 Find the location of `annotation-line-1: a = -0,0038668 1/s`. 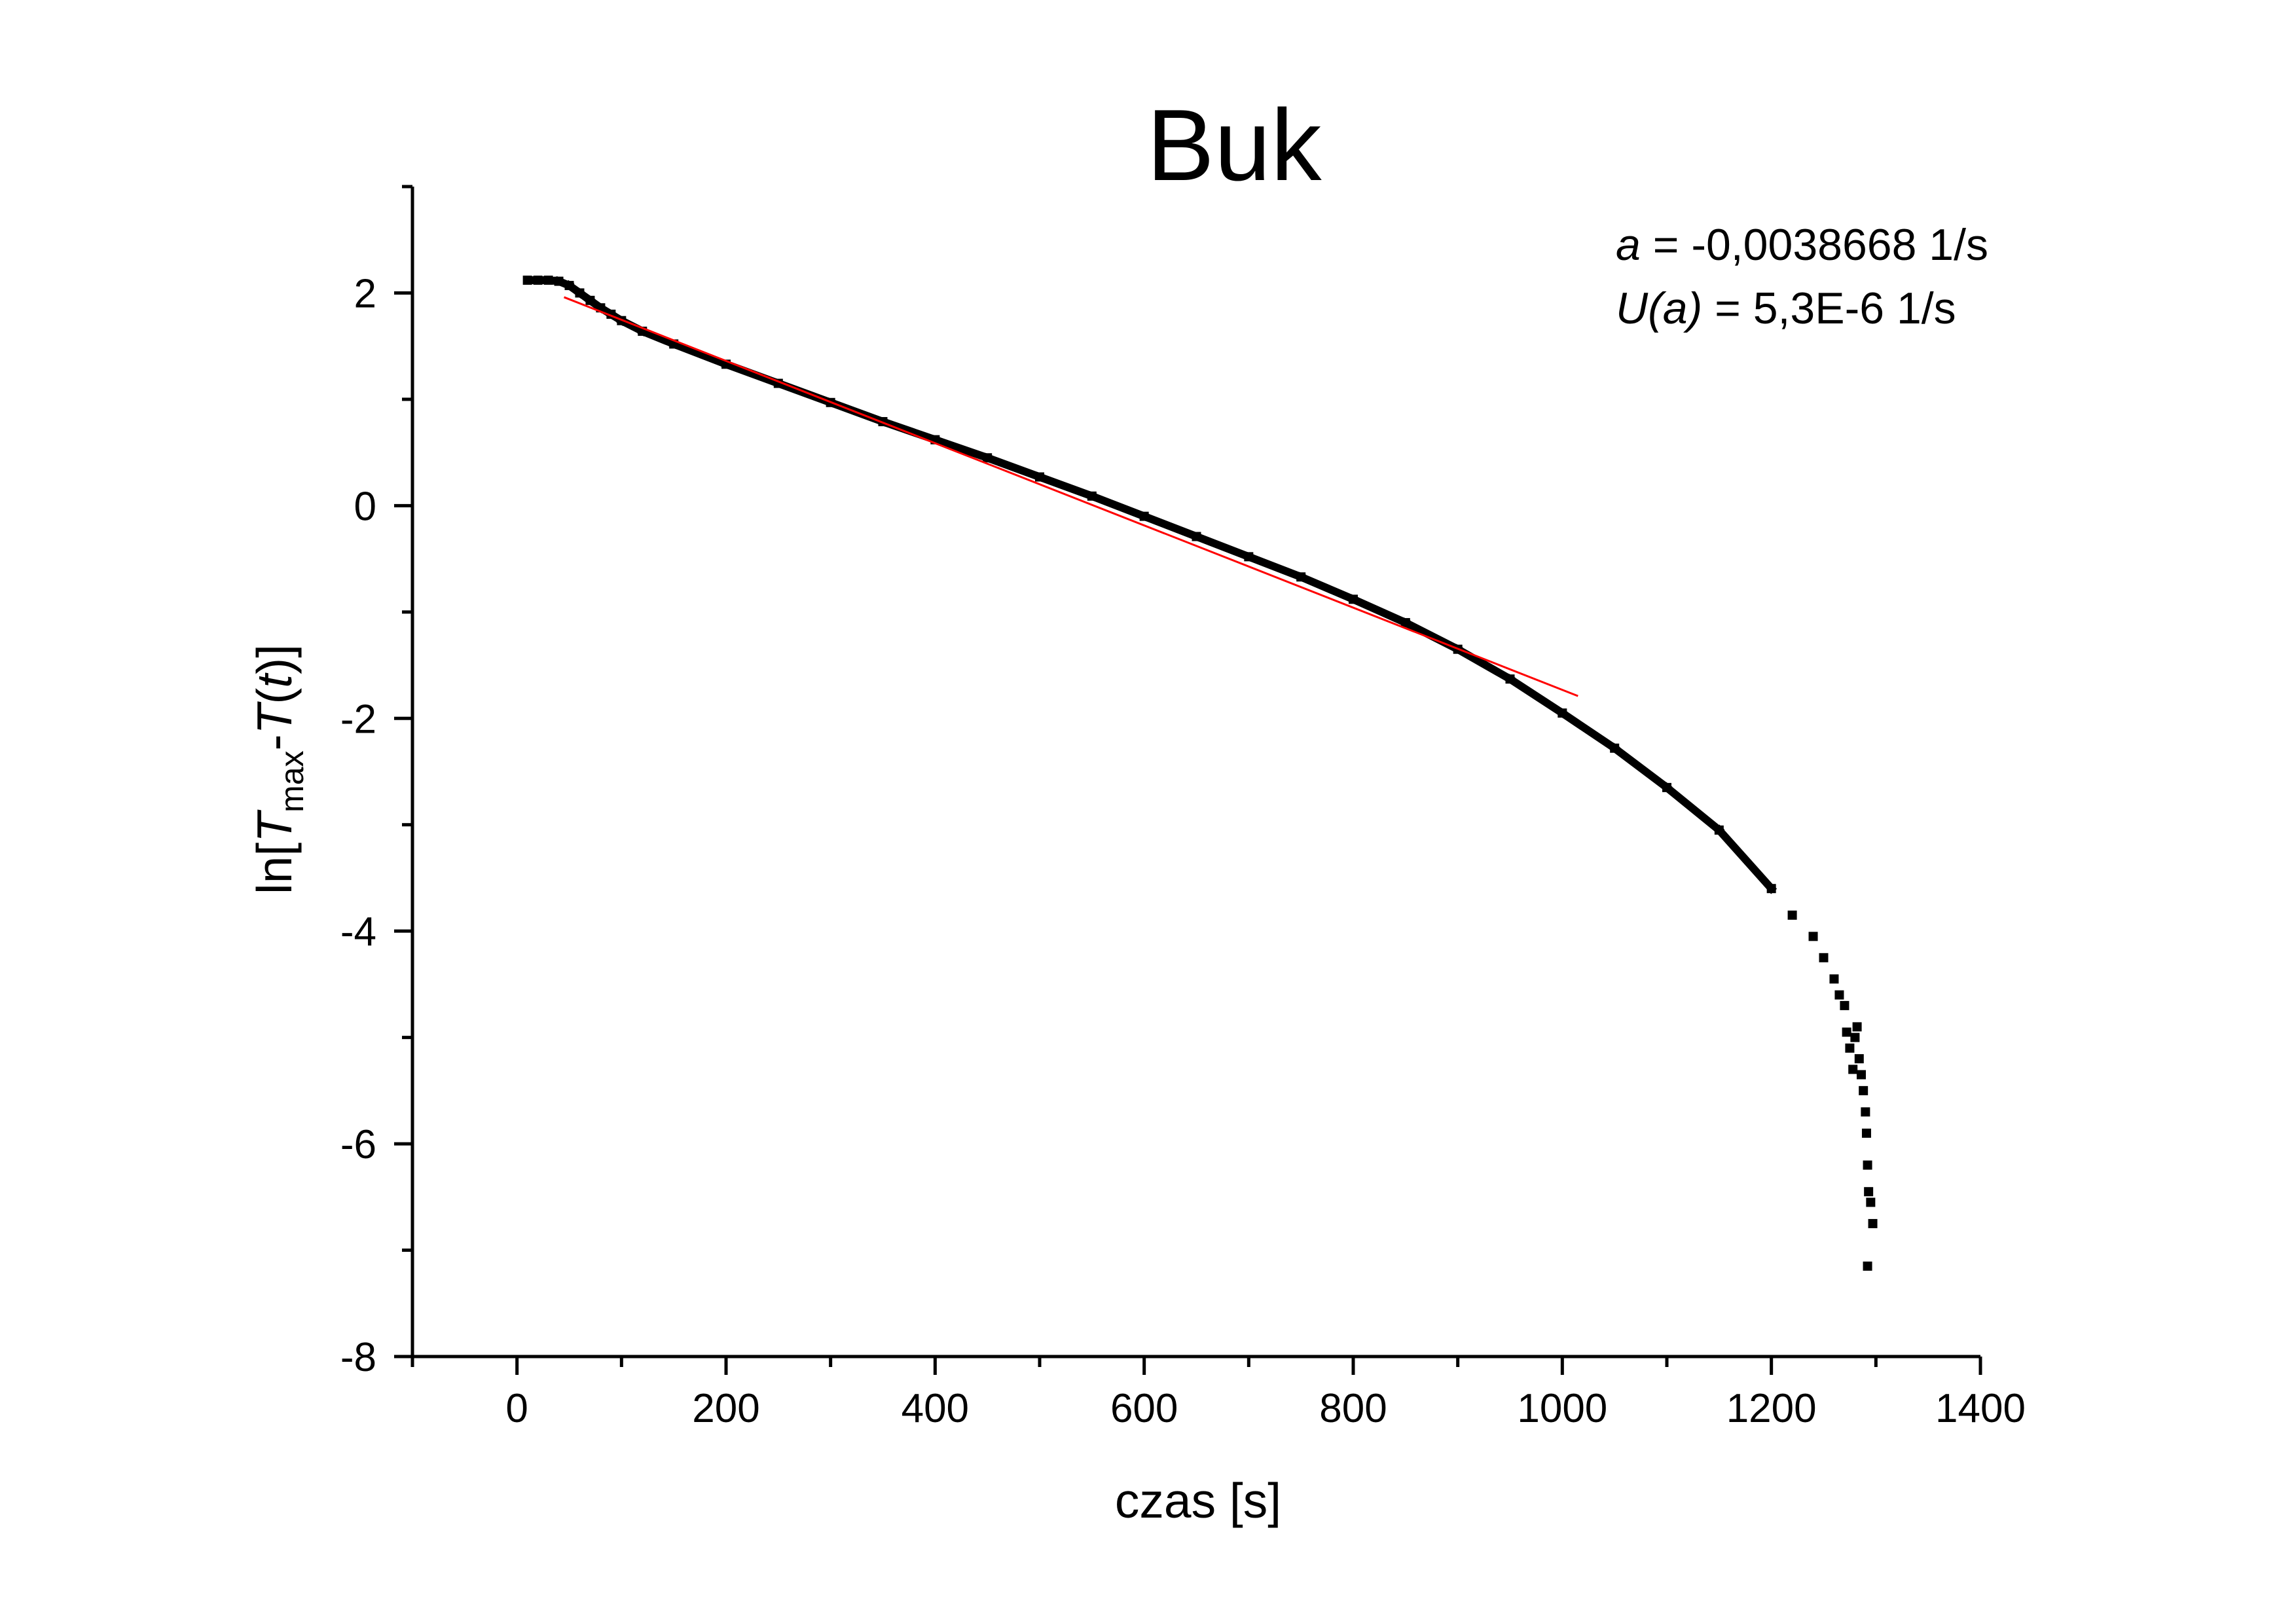

annotation-line-1: a = -0,0038668 1/s is located at coordinates (1802, 245).